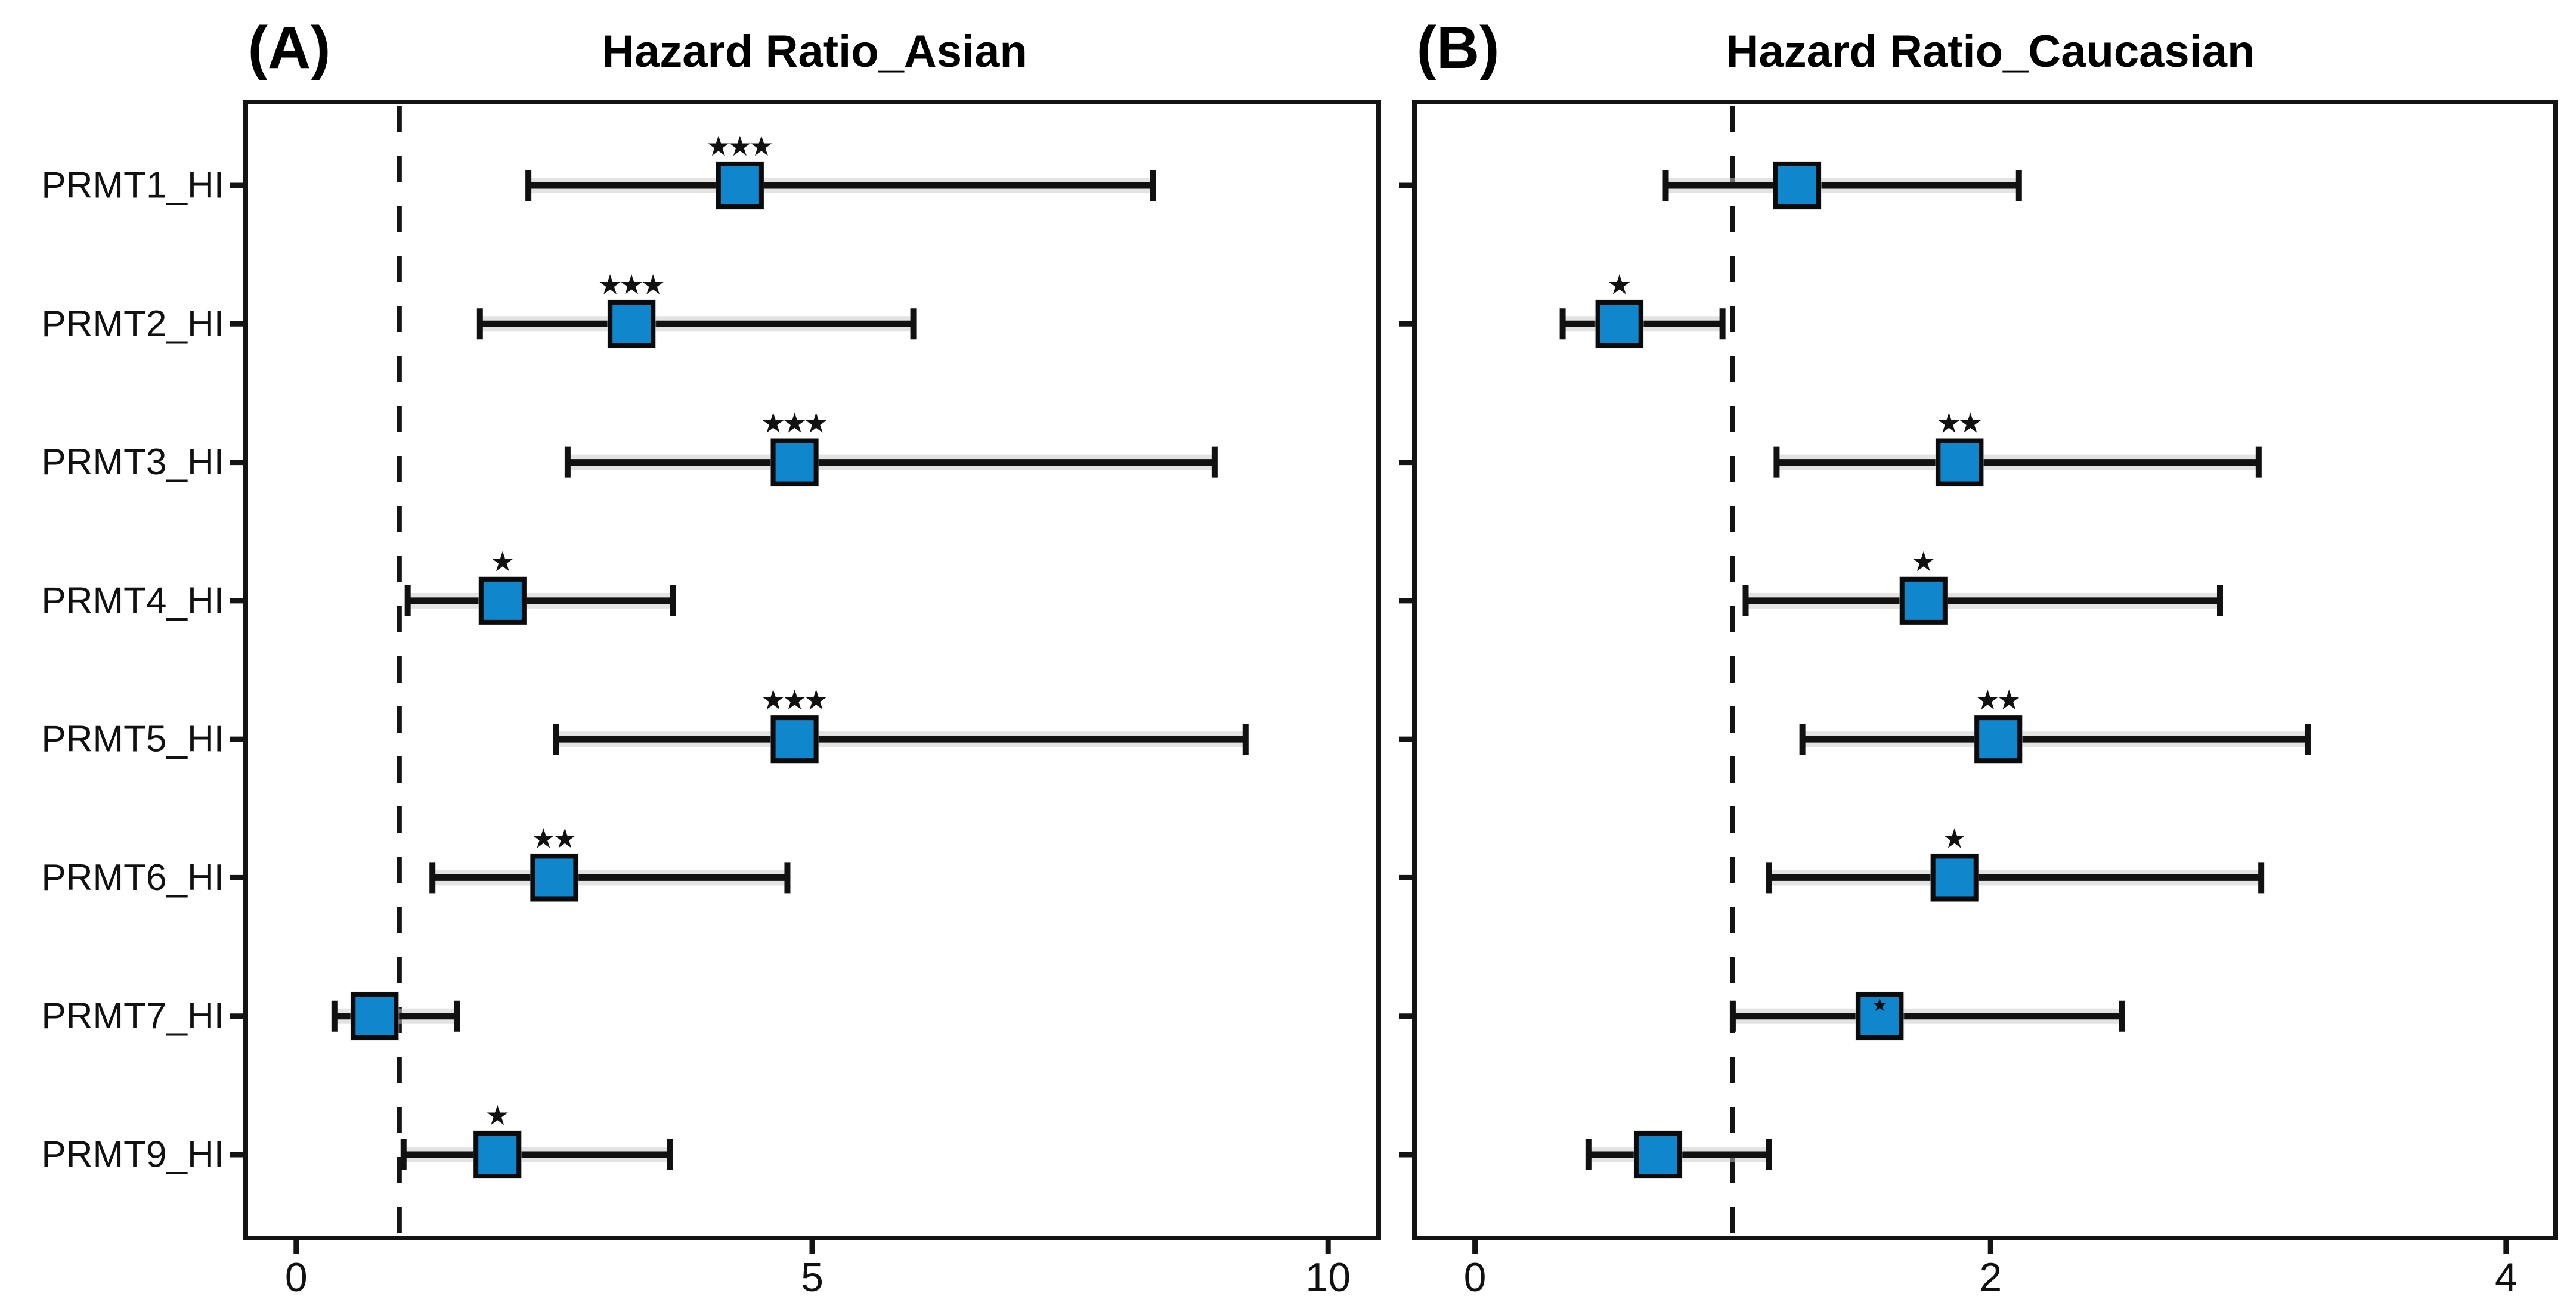  Describe the element at coordinates (2506, 1277) in the screenshot. I see `x-tick-label: 4` at that location.